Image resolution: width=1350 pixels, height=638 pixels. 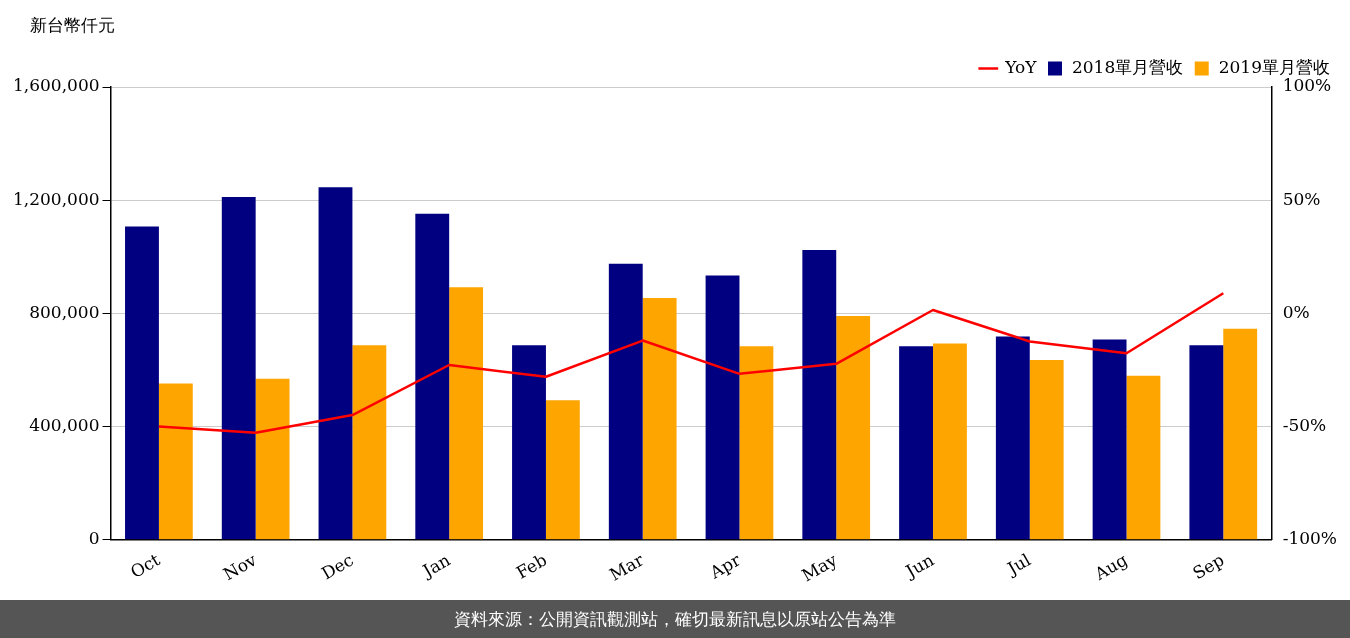 What do you see at coordinates (531, 566) in the screenshot?
I see `x-tick-label: Feb` at bounding box center [531, 566].